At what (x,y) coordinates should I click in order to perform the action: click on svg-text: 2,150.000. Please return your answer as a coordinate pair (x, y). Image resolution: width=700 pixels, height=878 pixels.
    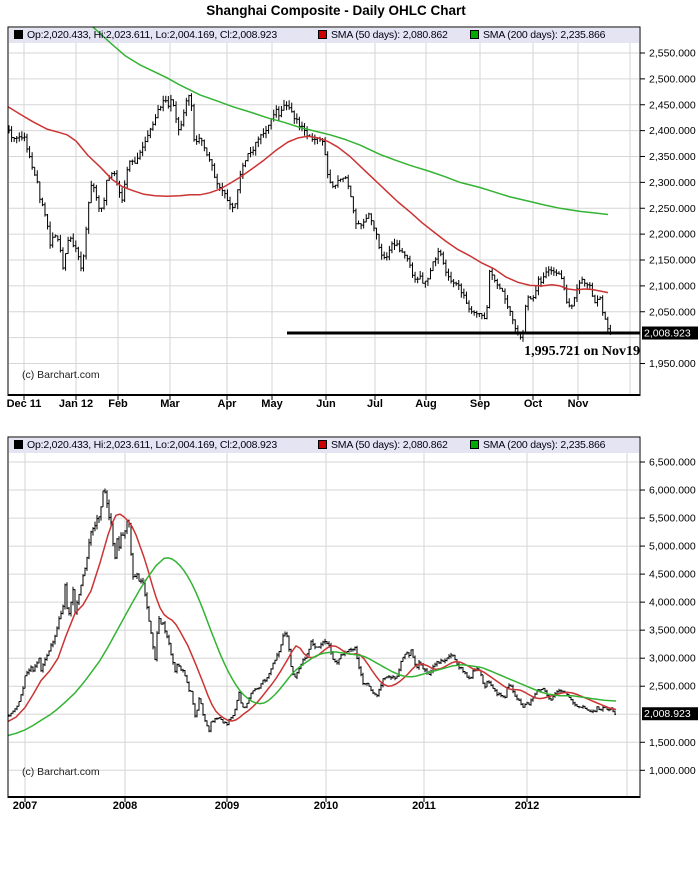
    Looking at the image, I should click on (672, 261).